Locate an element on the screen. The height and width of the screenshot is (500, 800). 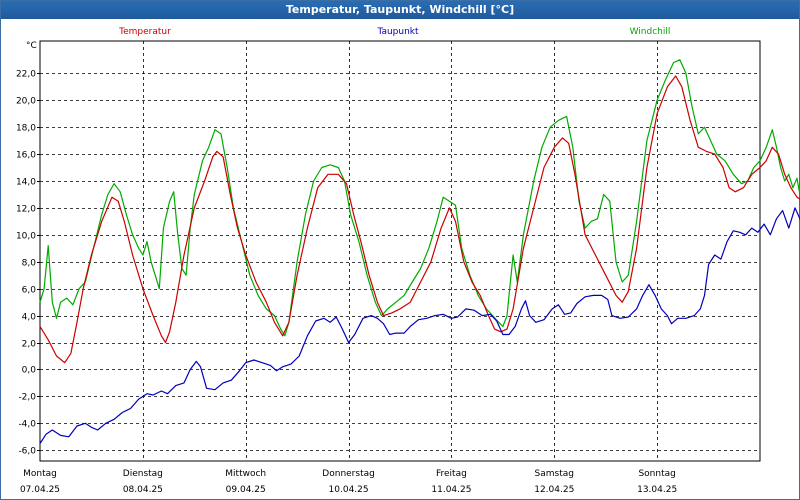
x-date-label: 09.04.25 is located at coordinates (246, 490).